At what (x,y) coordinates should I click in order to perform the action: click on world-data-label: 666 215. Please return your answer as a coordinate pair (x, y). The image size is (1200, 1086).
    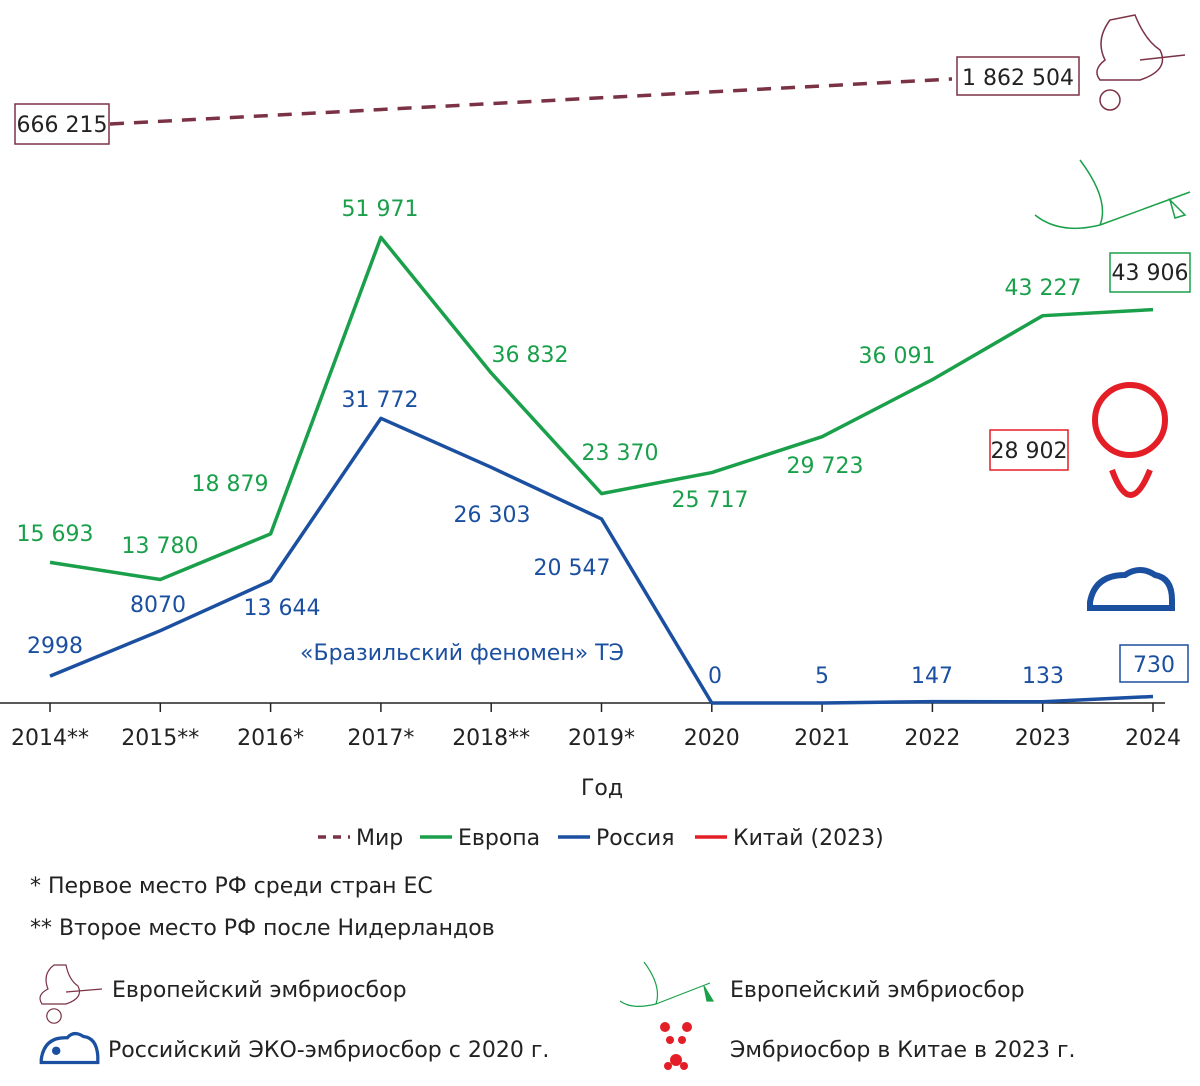
    Looking at the image, I should click on (62, 125).